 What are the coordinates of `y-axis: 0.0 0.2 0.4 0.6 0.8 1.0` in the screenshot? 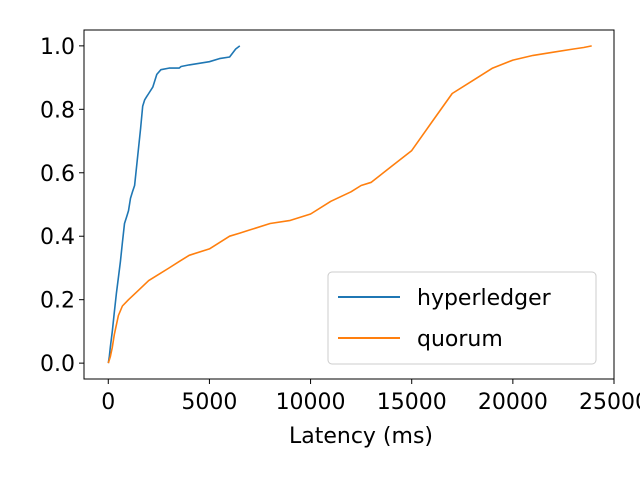 It's located at (62, 206).